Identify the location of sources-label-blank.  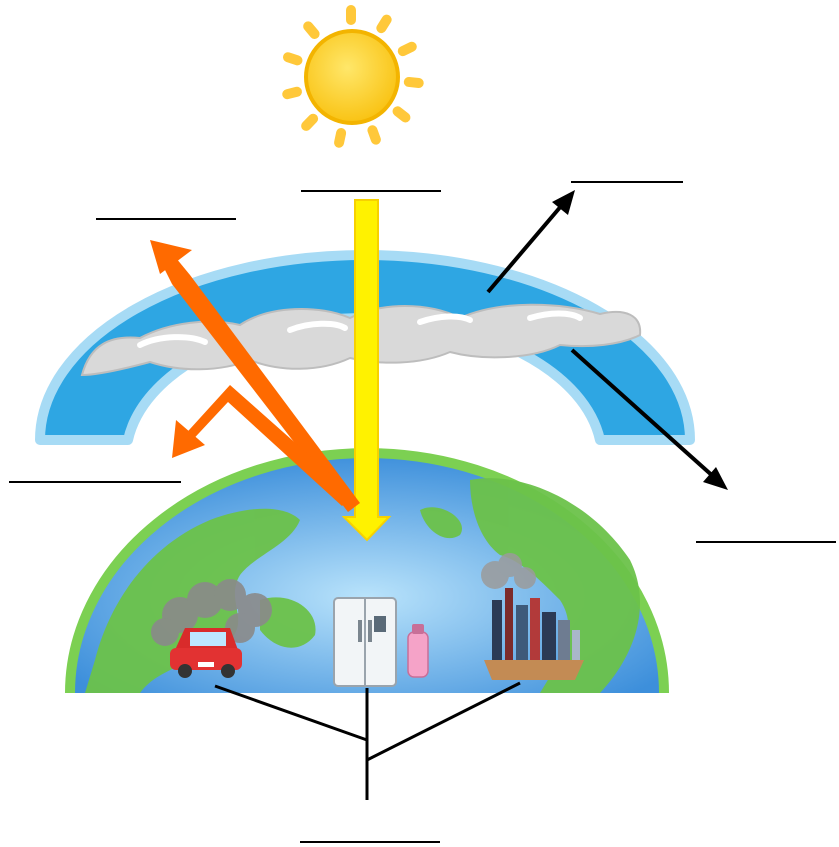
(370, 832).